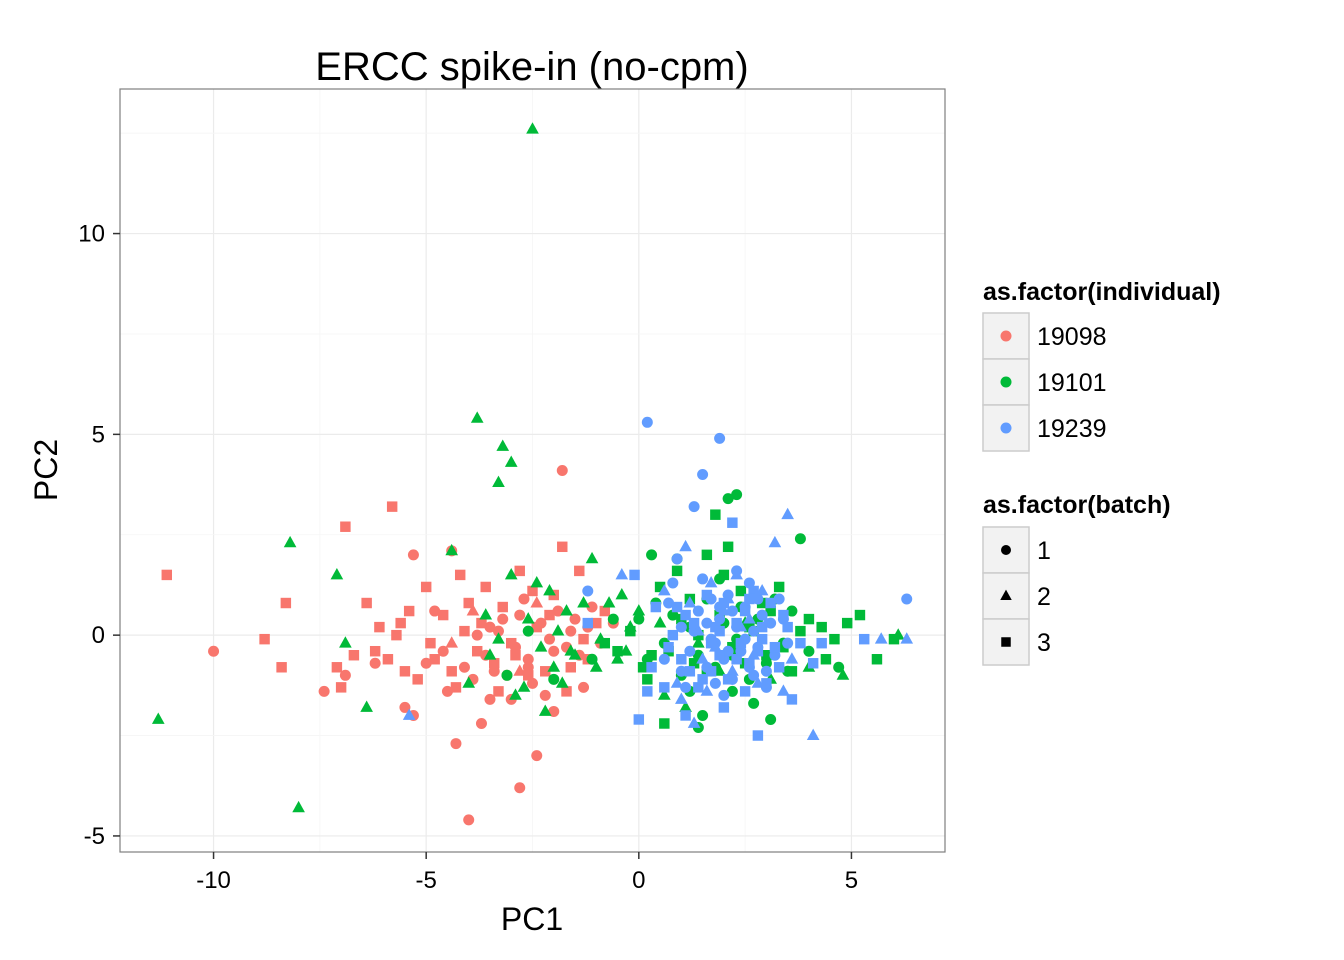  What do you see at coordinates (531, 67) in the screenshot?
I see `chart-title: ERCC spike-in (no-cpm)` at bounding box center [531, 67].